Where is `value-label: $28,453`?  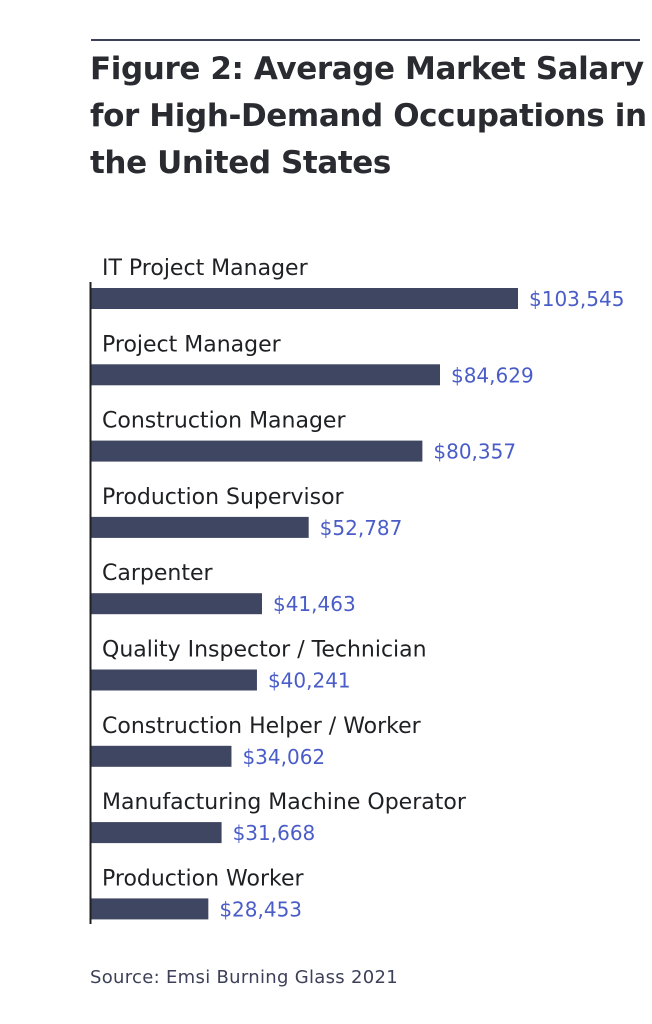
value-label: $28,453 is located at coordinates (260, 909).